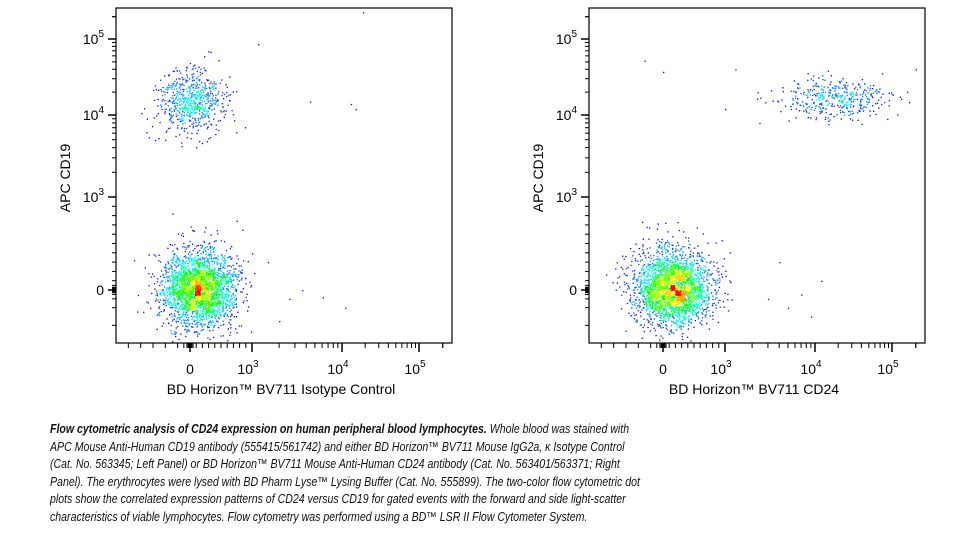  What do you see at coordinates (412, 369) in the screenshot?
I see `tick-base: 10` at bounding box center [412, 369].